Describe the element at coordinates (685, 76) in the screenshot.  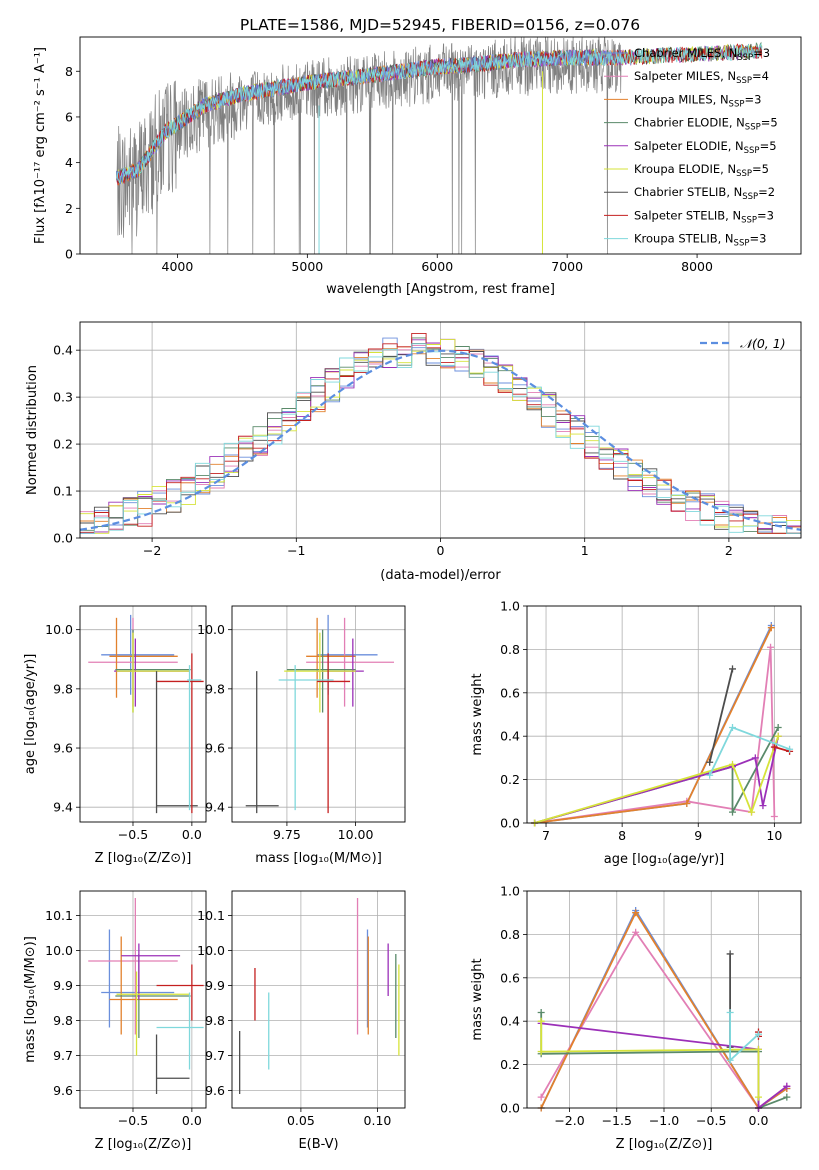
I see `legend-model-name: Salpeter MILES, N` at that location.